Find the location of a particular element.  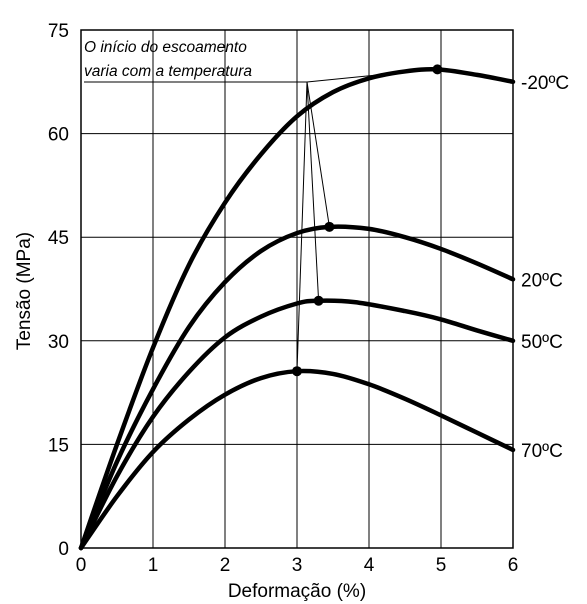

series-label: 50ºC is located at coordinates (542, 342).